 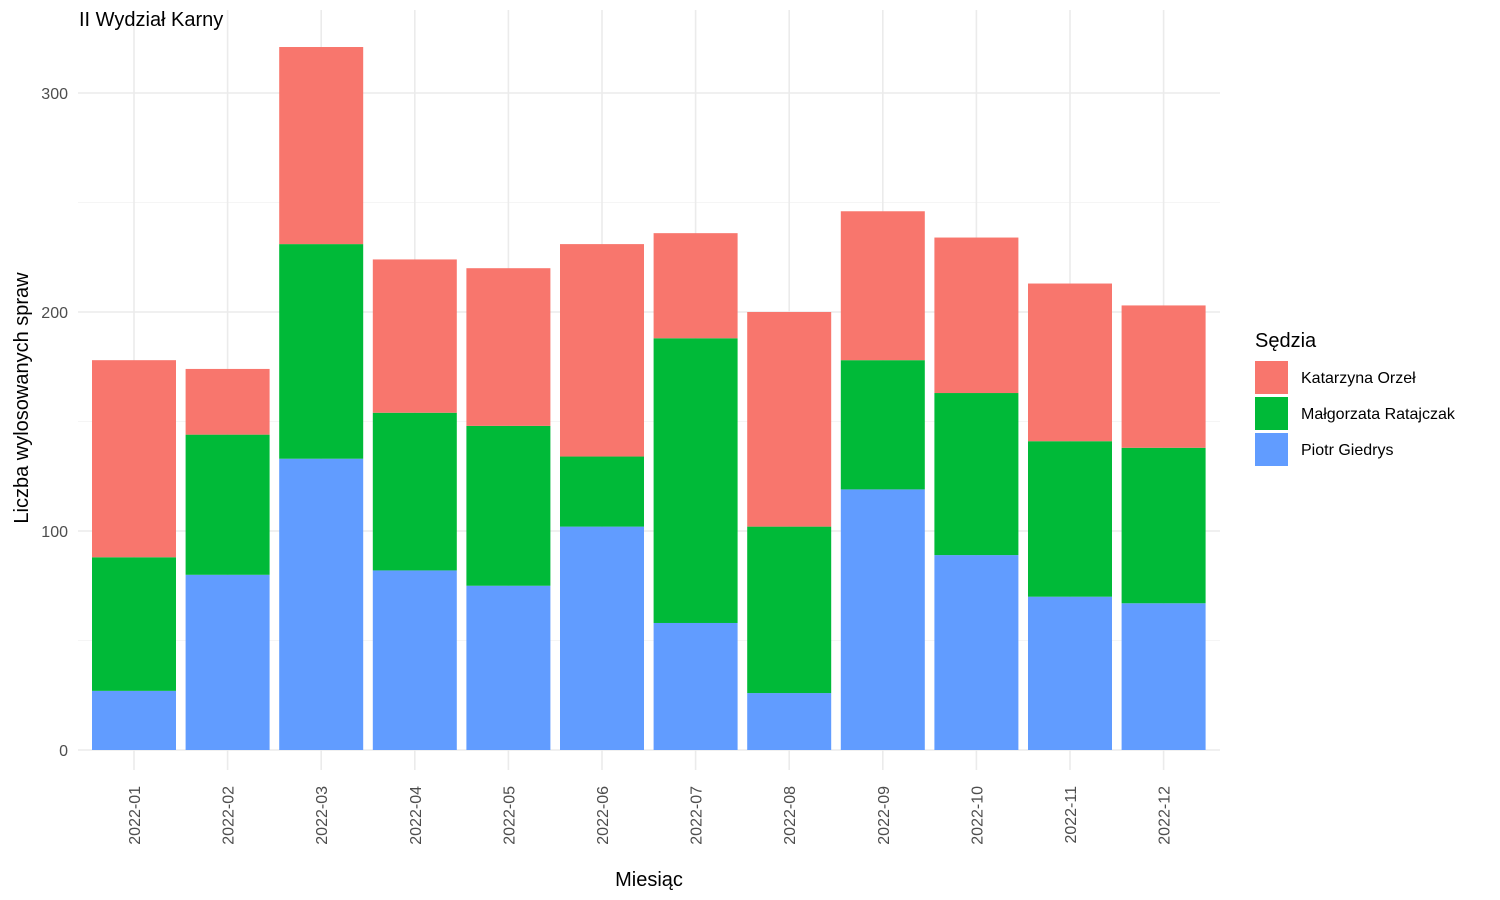 I want to click on x-axis-title: Miesiąc, so click(x=649, y=880).